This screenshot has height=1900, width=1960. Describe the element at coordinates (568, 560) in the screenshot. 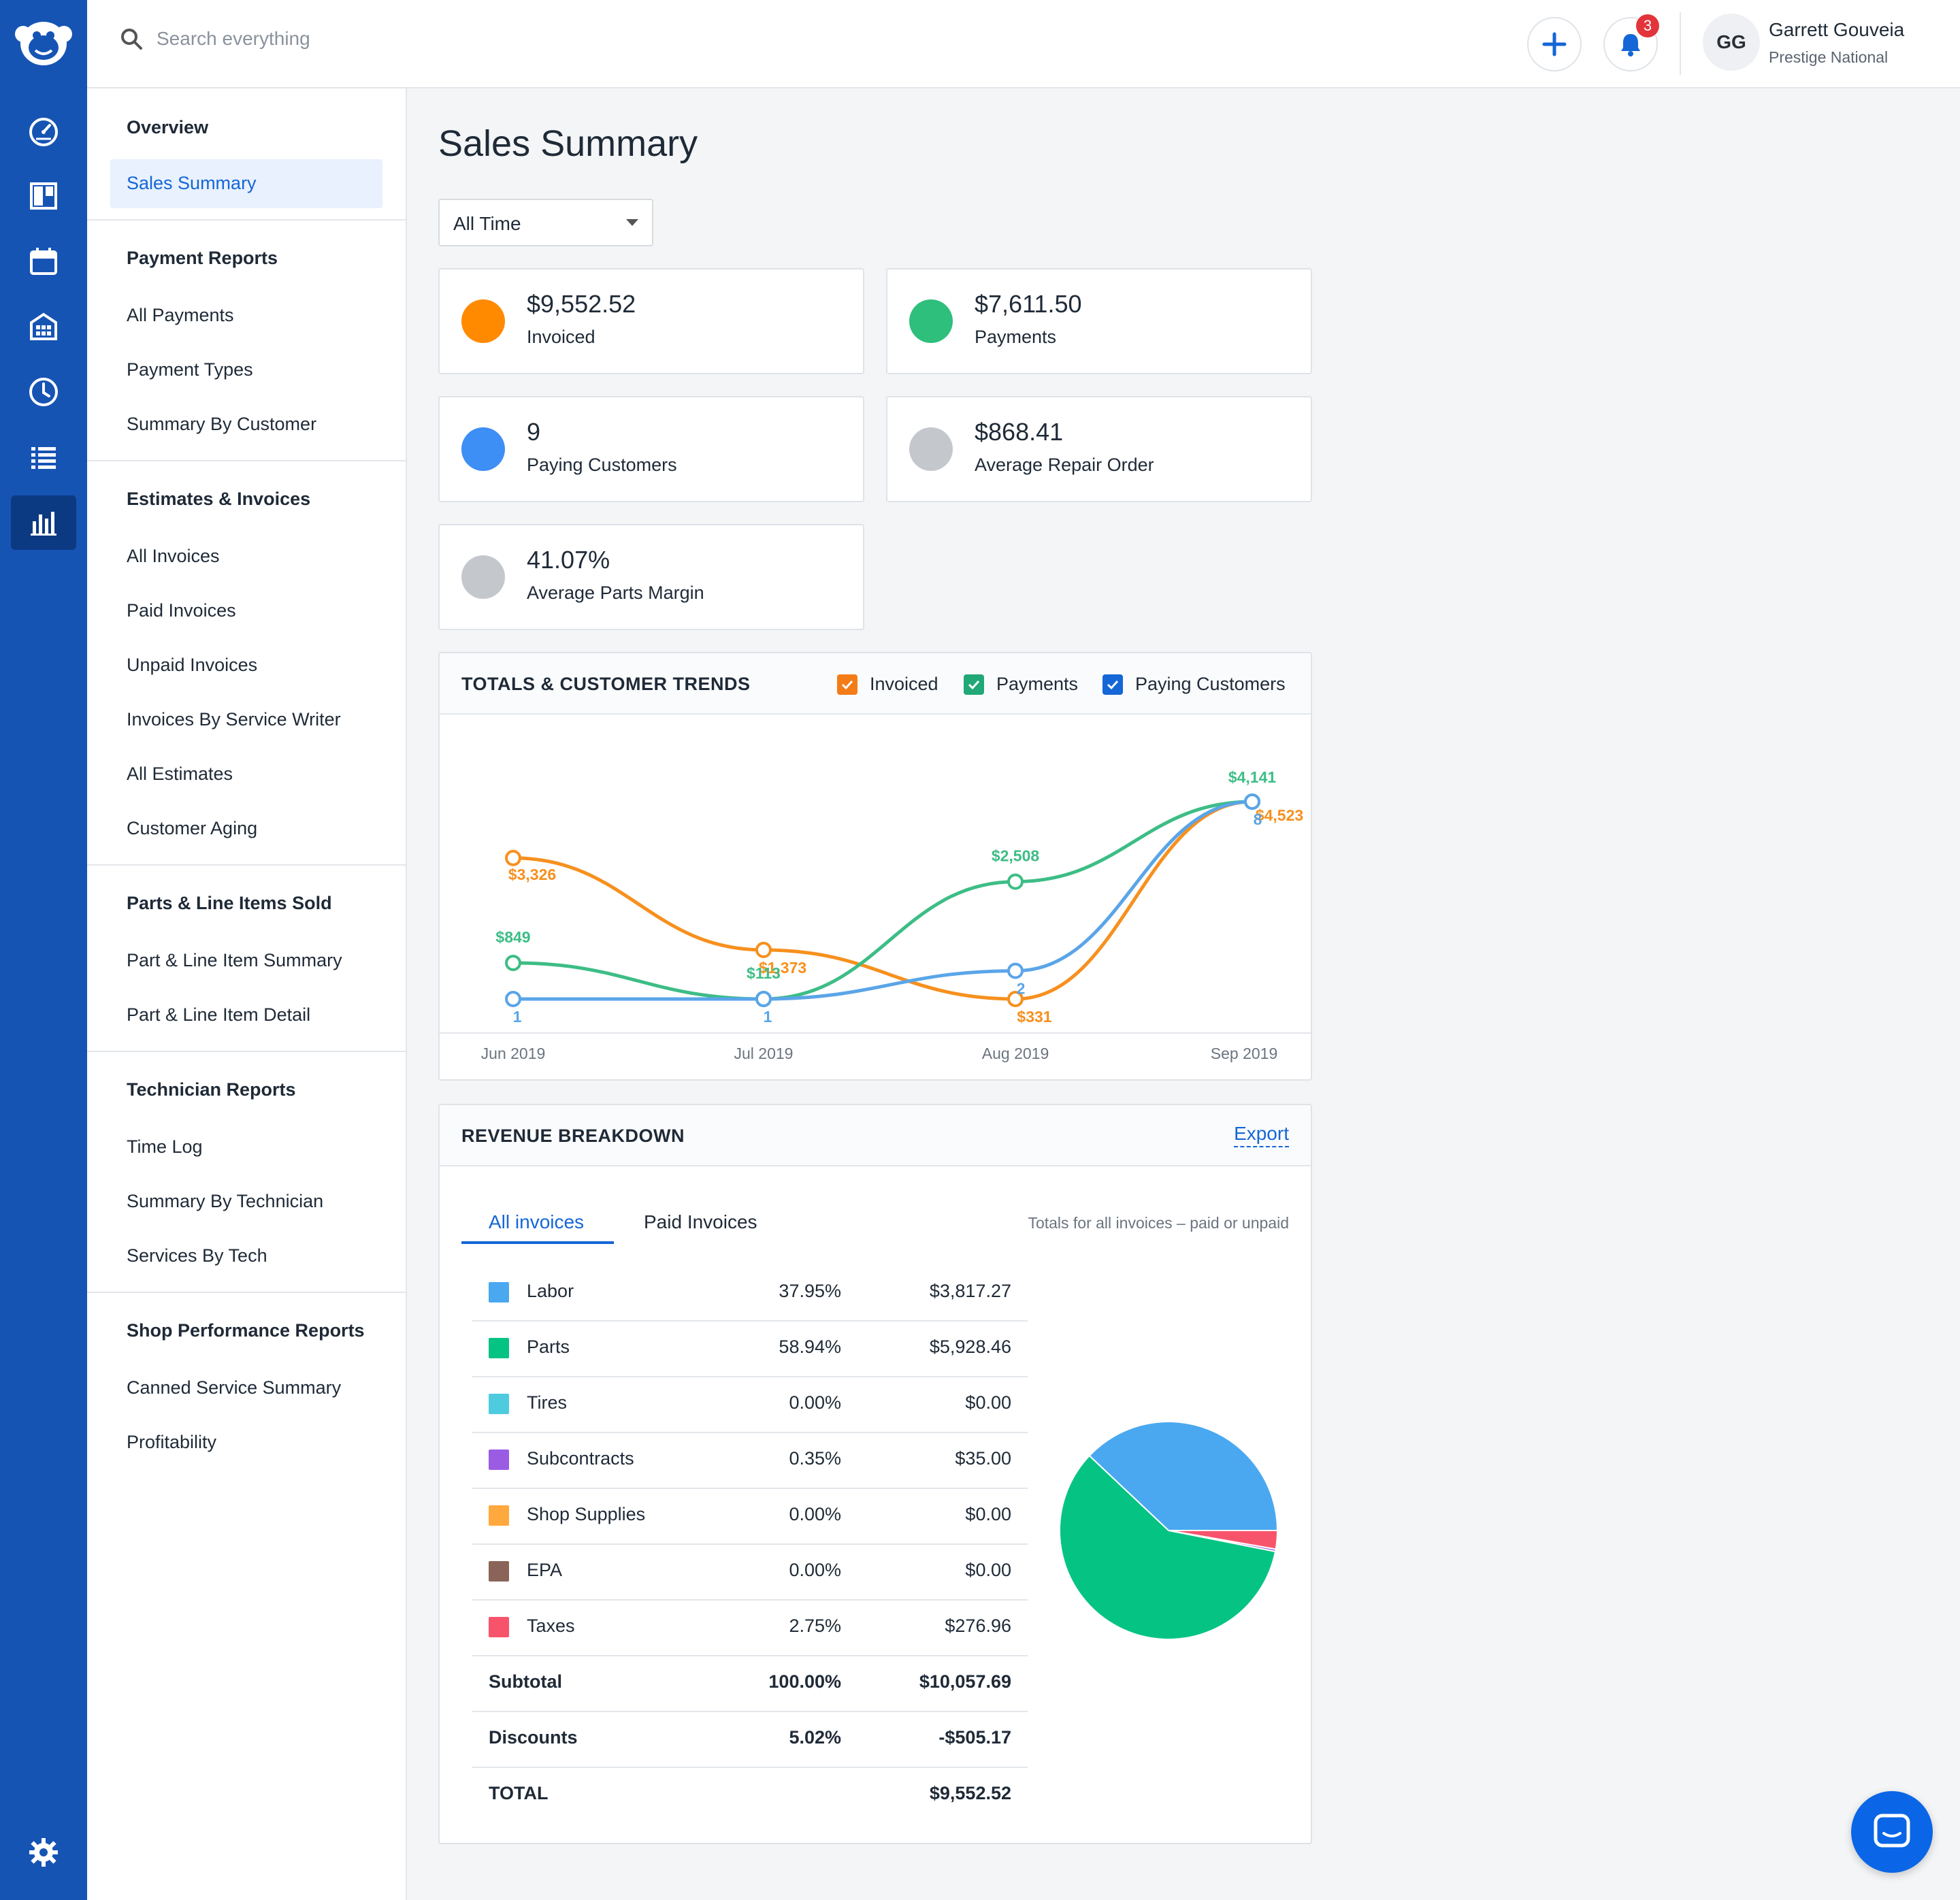

I see `stat-value: 41.07%` at that location.